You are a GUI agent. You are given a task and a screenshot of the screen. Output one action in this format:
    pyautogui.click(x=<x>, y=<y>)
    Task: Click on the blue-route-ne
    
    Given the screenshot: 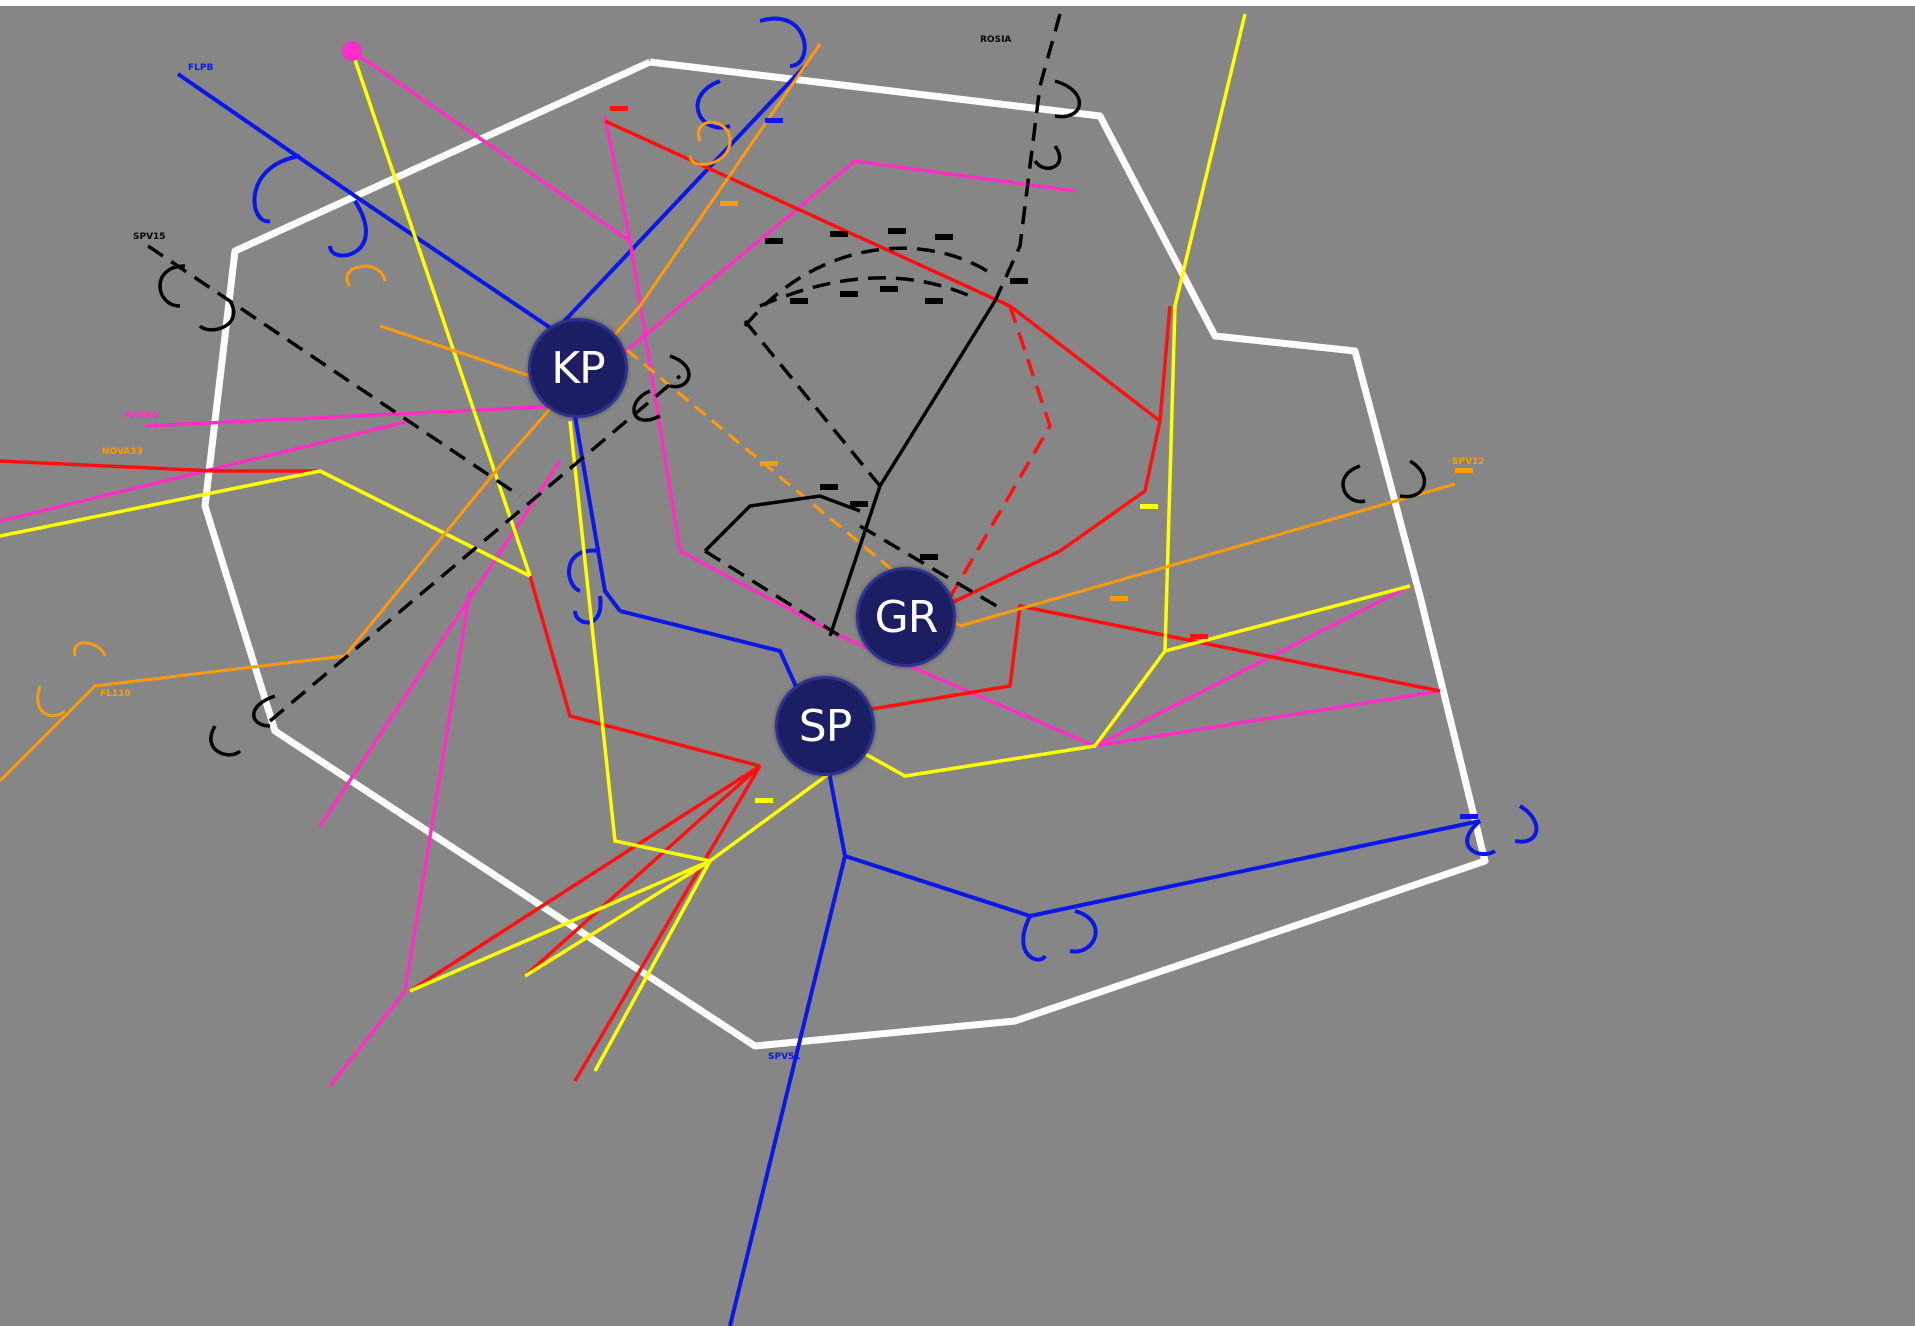 What is the action you would take?
    pyautogui.click(x=680, y=198)
    